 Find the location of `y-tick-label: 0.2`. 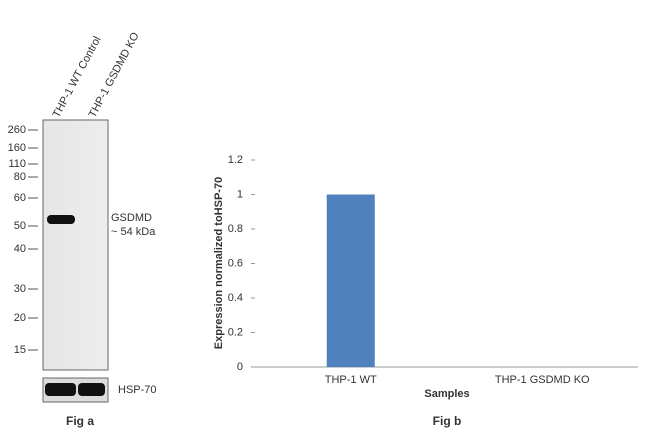

y-tick-label: 0.2 is located at coordinates (235, 332).